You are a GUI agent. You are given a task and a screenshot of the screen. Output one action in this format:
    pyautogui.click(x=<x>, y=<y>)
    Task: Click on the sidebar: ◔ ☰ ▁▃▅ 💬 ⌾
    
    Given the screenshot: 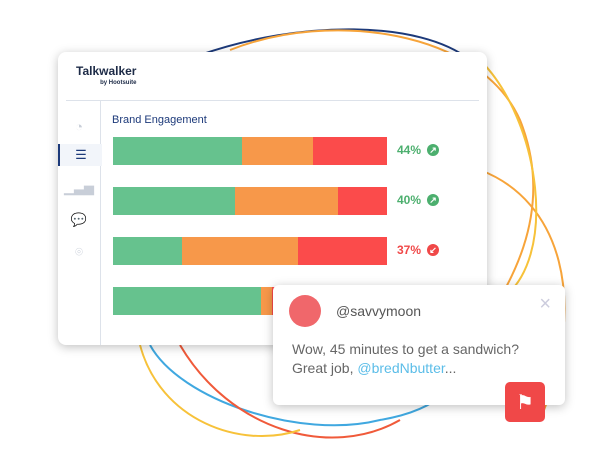 What is the action you would take?
    pyautogui.click(x=80, y=223)
    